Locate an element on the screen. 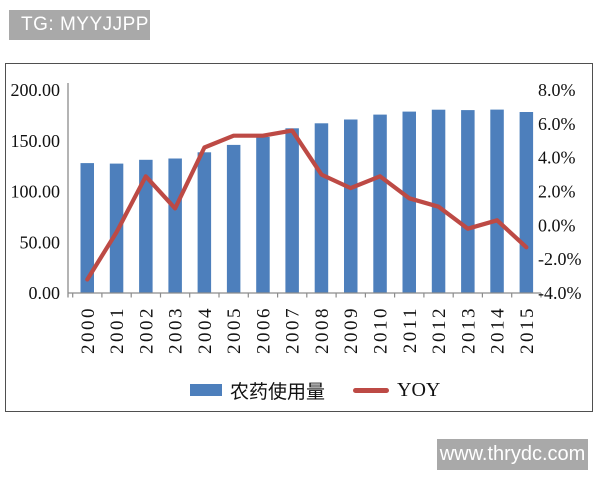 The image size is (600, 480). x-axis-tick-label: 2010 is located at coordinates (381, 330).